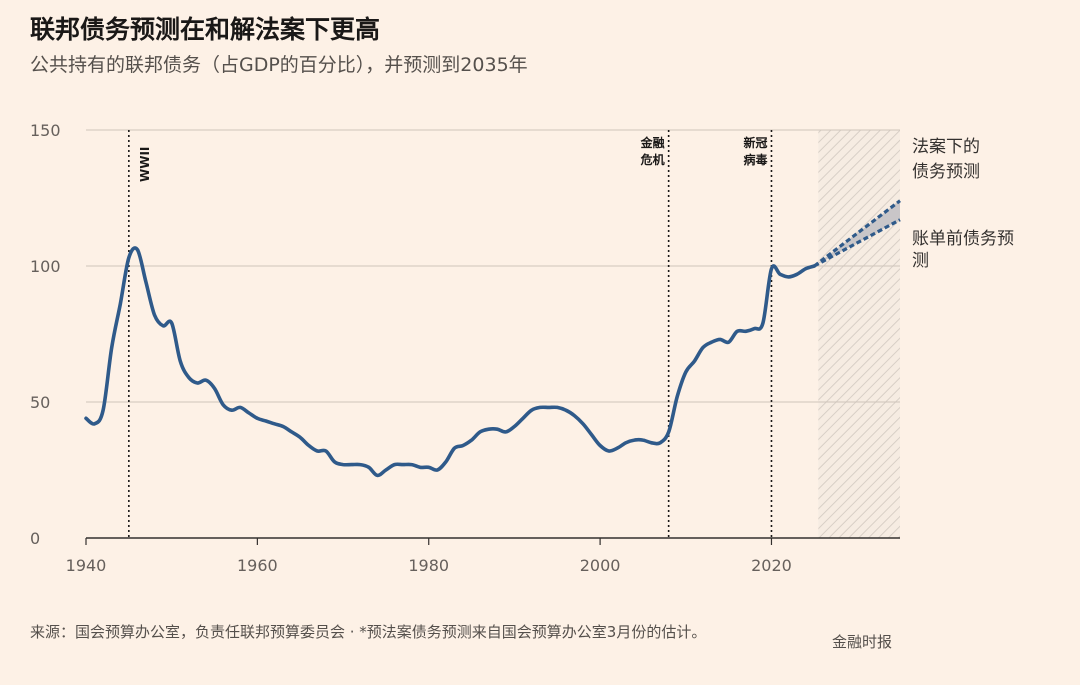 The height and width of the screenshot is (685, 1080). Describe the element at coordinates (963, 239) in the screenshot. I see `pre-bill-projection-label-line-1: 账单前债务预` at that location.